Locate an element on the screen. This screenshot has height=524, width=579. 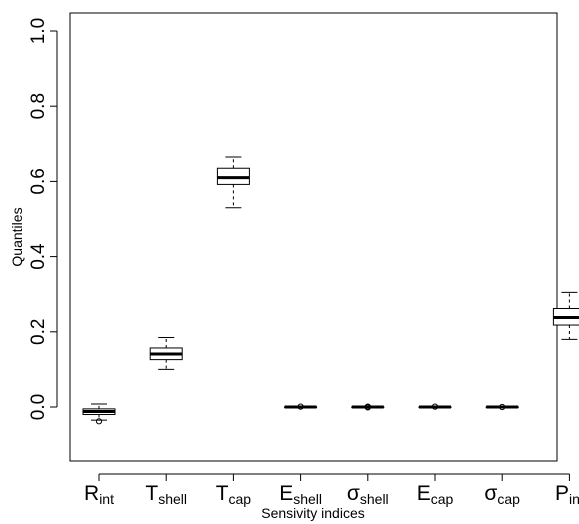
y-tick-label: 0.0 is located at coordinates (38, 407).